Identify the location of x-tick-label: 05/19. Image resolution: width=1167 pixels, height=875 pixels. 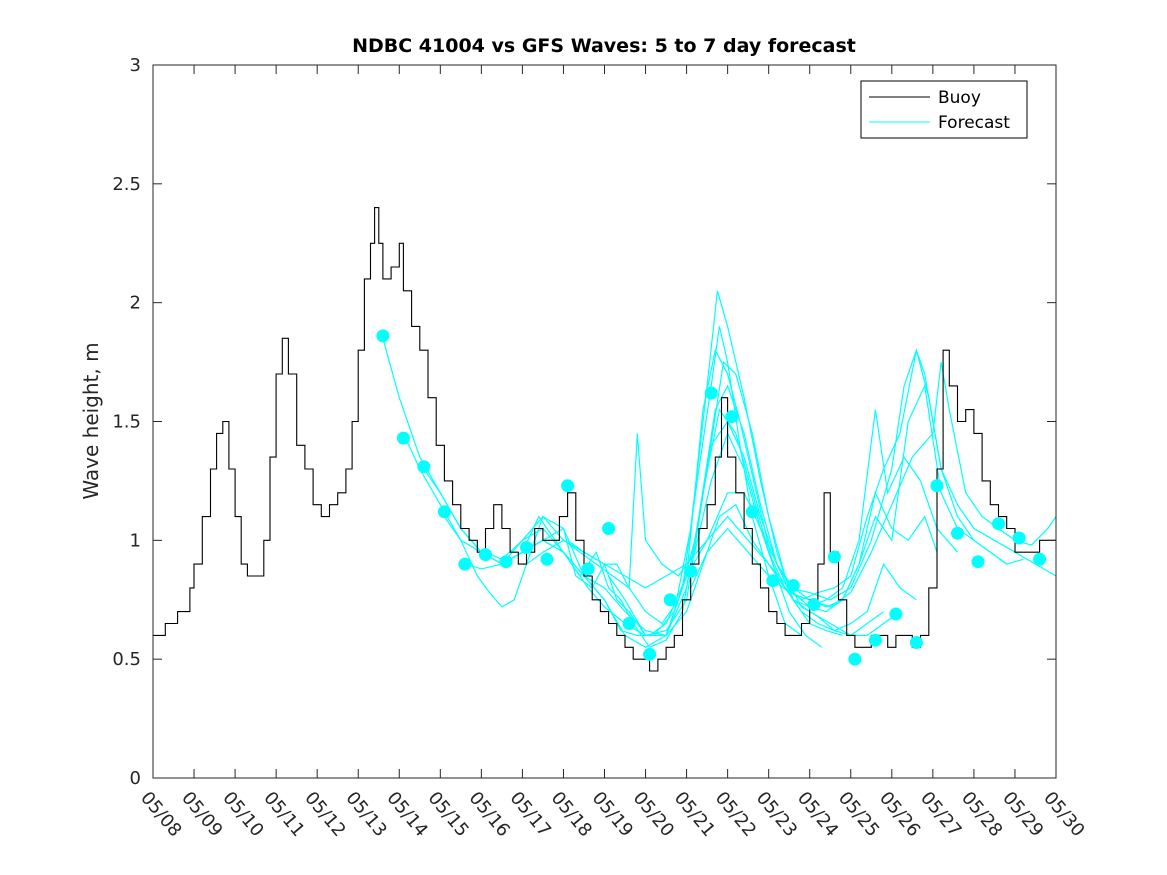
(612, 814).